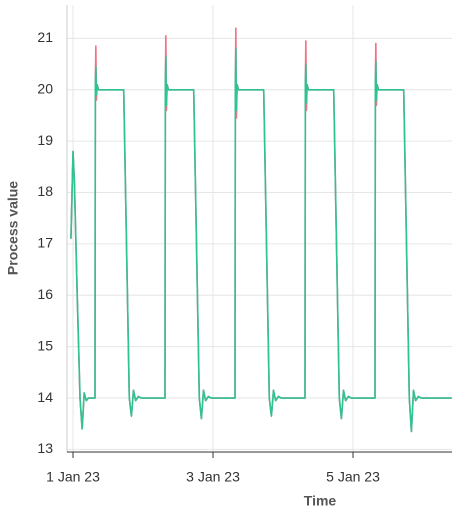 This screenshot has width=452, height=515. What do you see at coordinates (45, 191) in the screenshot?
I see `y-tick-label: 18` at bounding box center [45, 191].